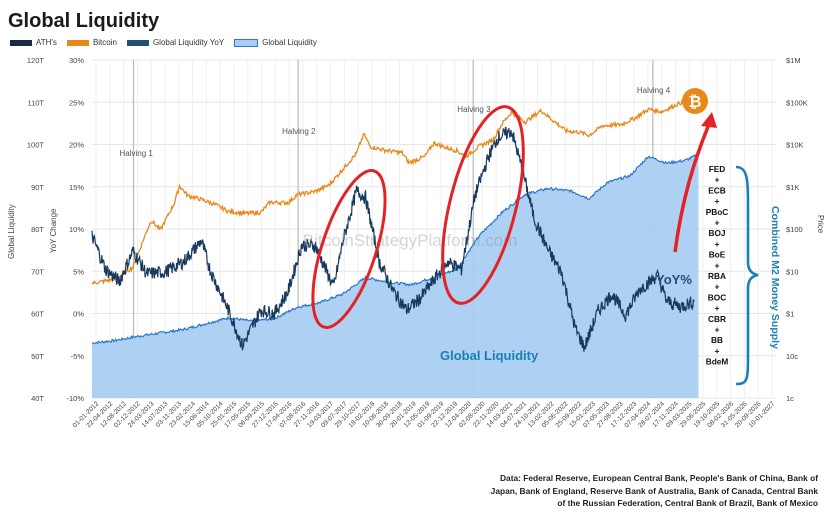 This screenshot has width=828, height=516. What do you see at coordinates (717, 276) in the screenshot?
I see `bank-list-item: RBA` at bounding box center [717, 276].